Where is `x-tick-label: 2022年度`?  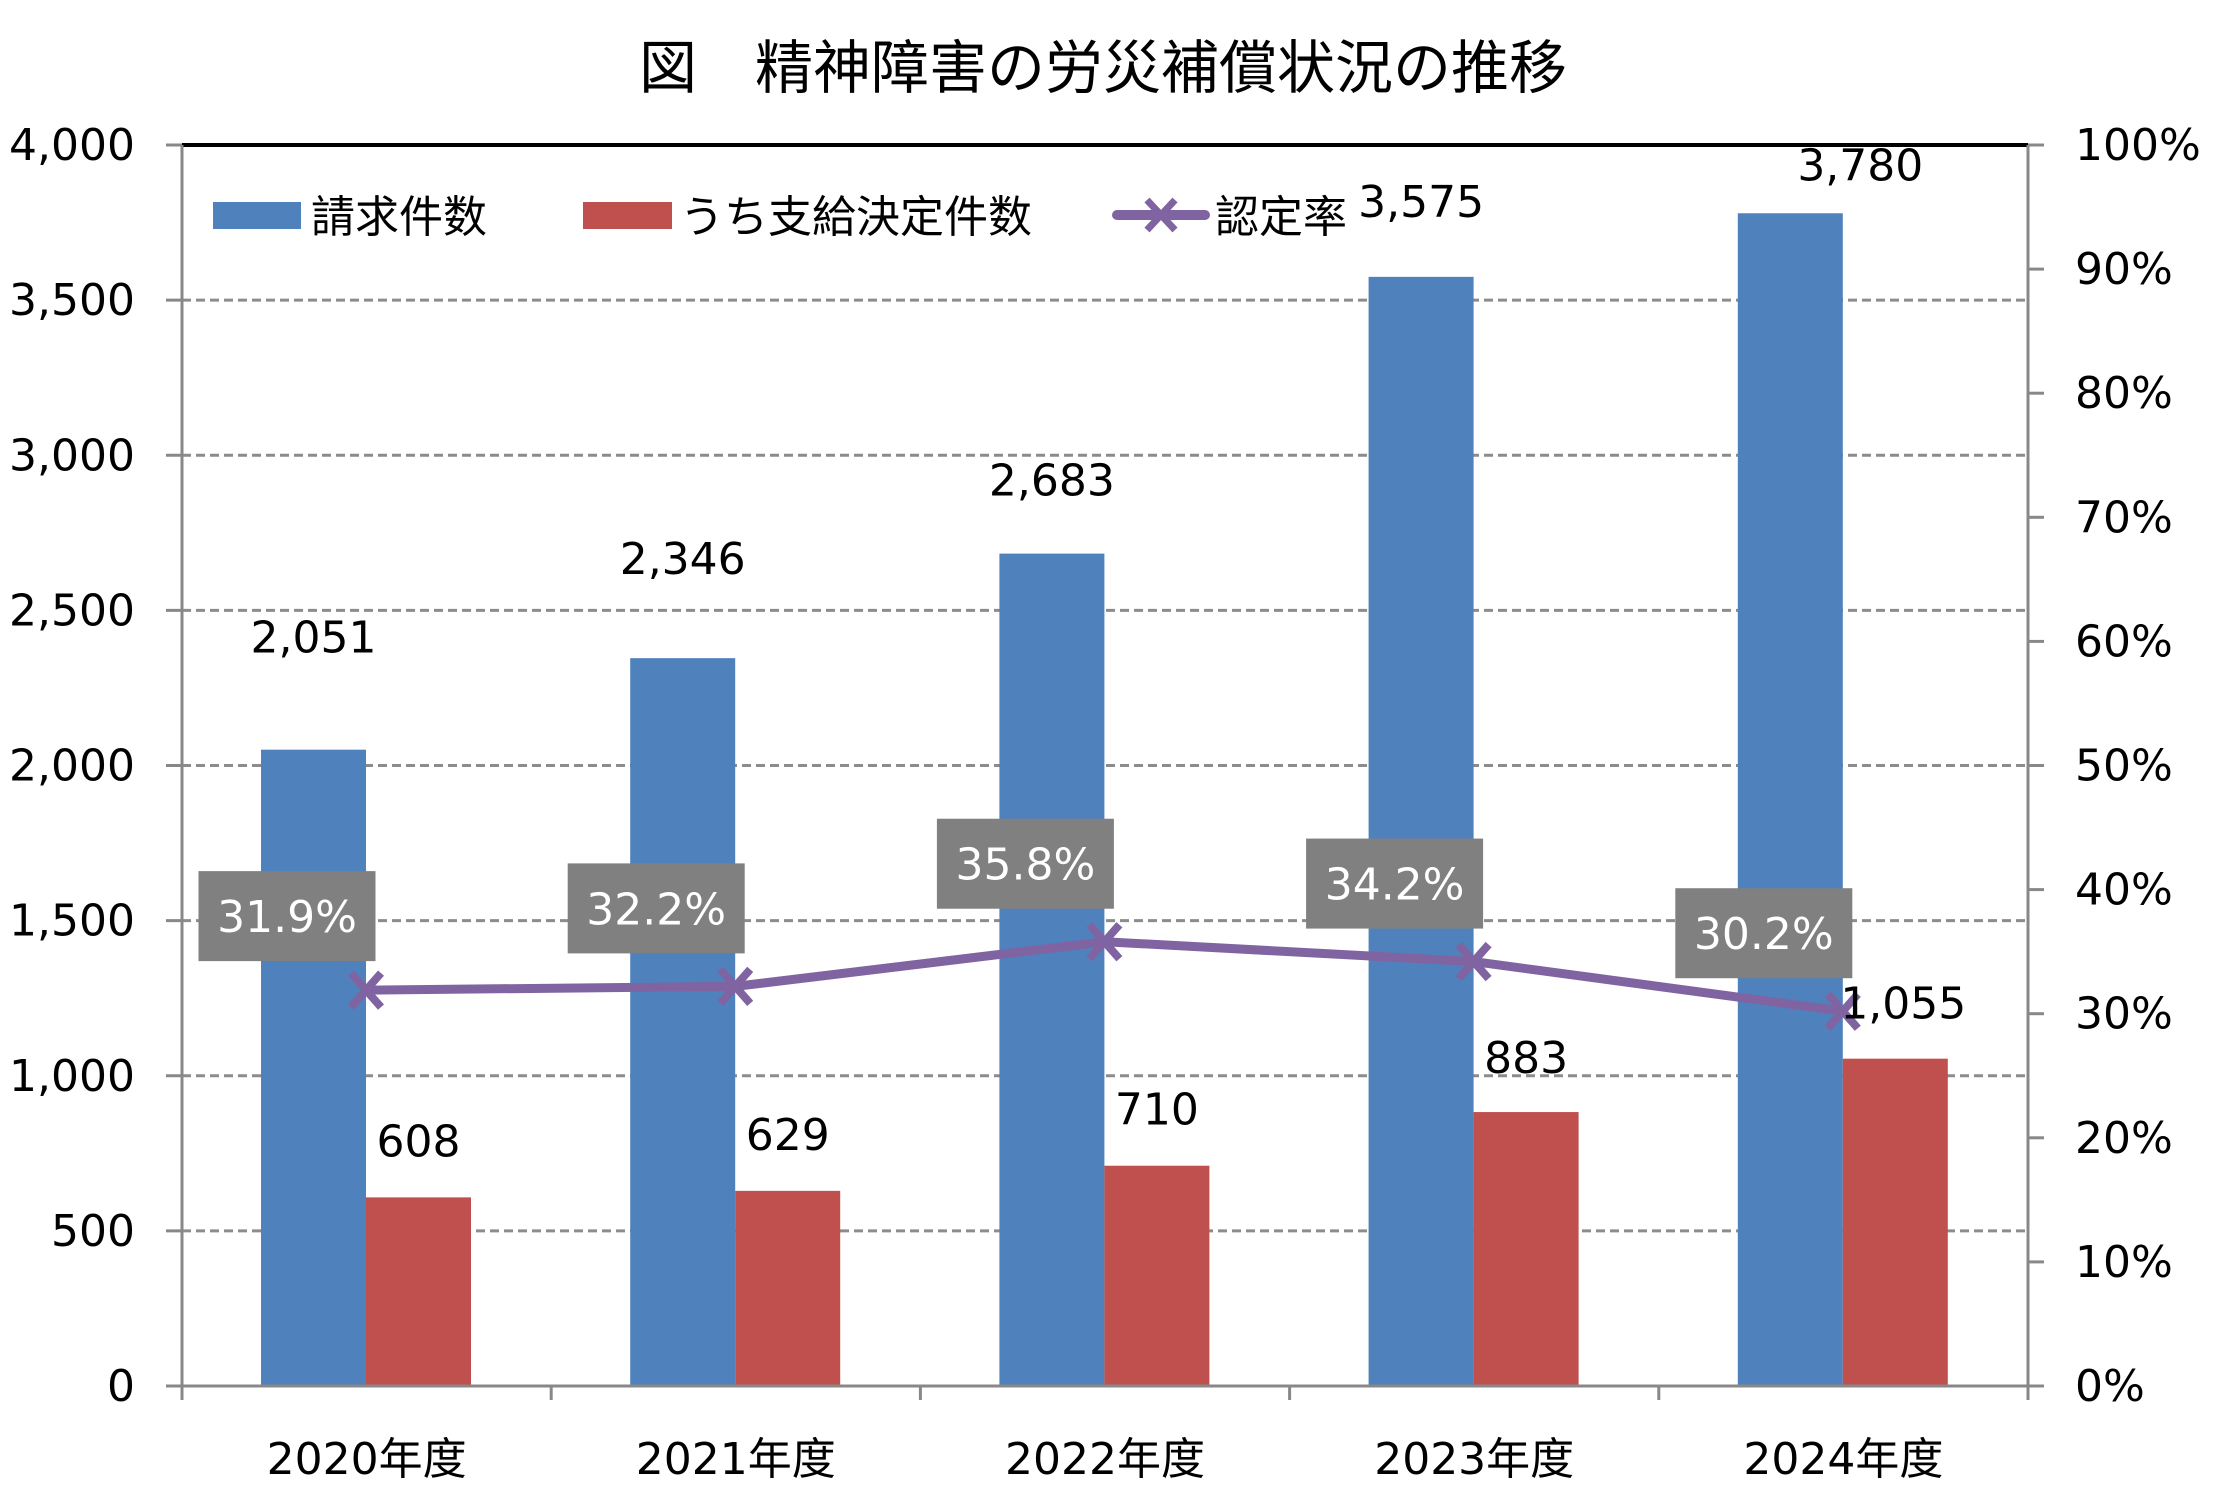 x-tick-label: 2022年度 is located at coordinates (1105, 1459).